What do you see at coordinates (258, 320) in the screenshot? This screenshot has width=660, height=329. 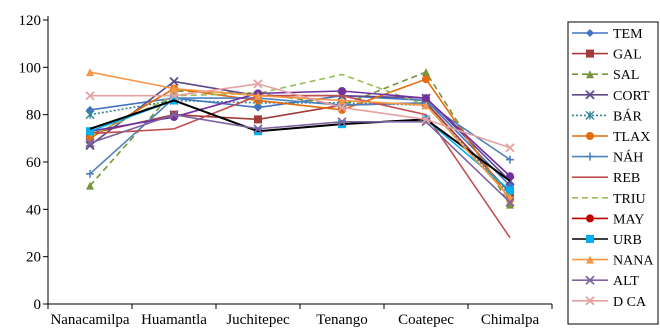 I see `x-tick-label: Juchitepec` at bounding box center [258, 320].